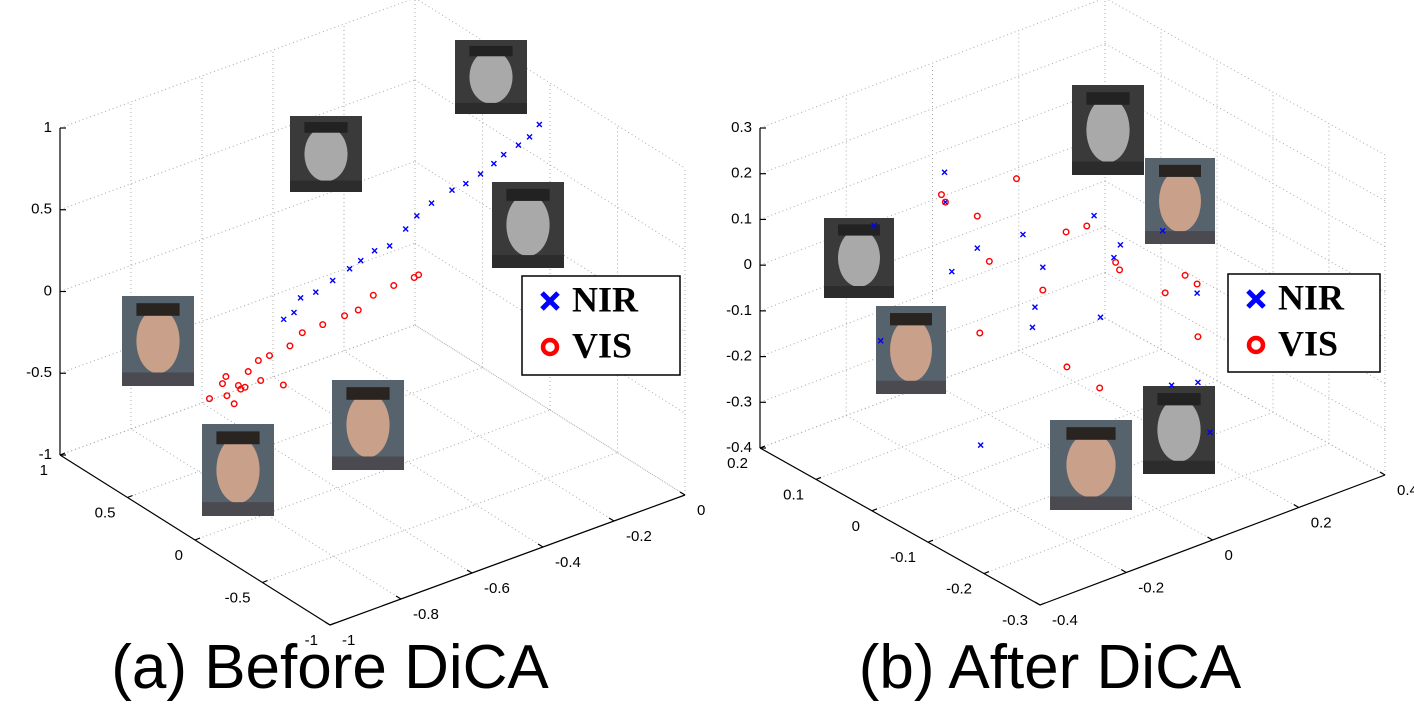 This screenshot has height=718, width=1414. What do you see at coordinates (601, 325) in the screenshot?
I see `legend-box` at bounding box center [601, 325].